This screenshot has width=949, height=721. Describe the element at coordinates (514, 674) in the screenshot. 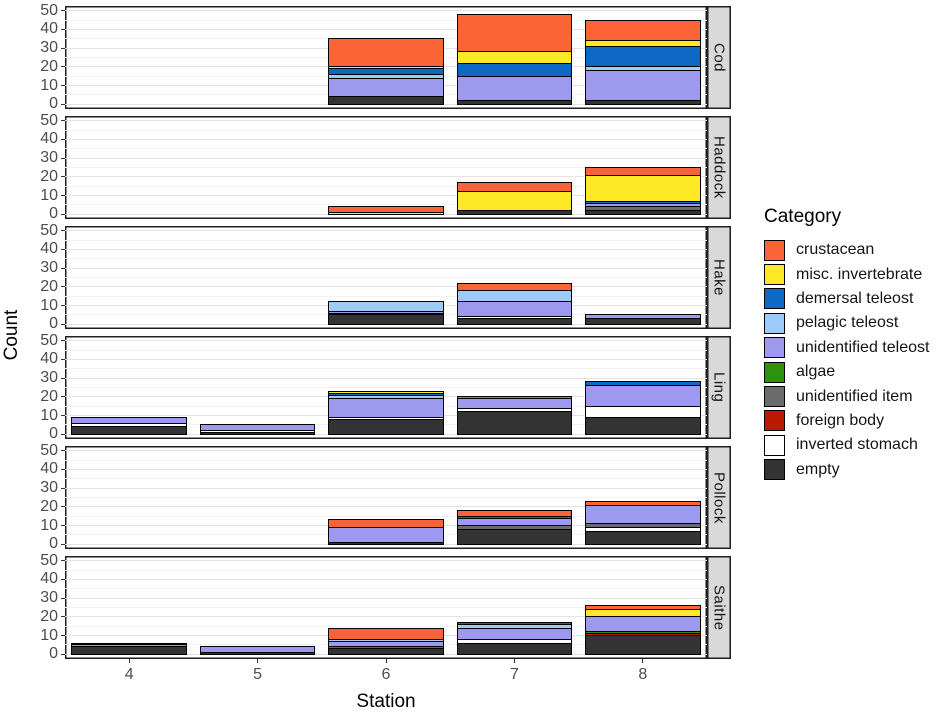

I see `x-tick-label: 7` at that location.